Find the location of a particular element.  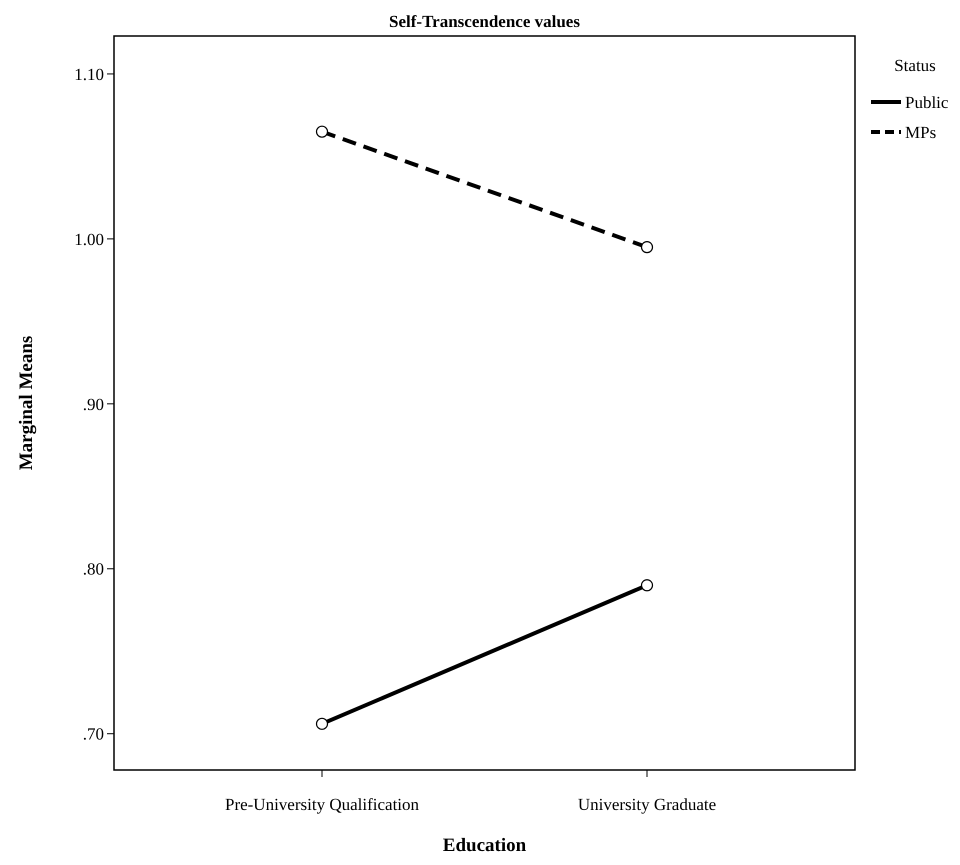

x-tick-label: Pre-University Qualification is located at coordinates (322, 804).